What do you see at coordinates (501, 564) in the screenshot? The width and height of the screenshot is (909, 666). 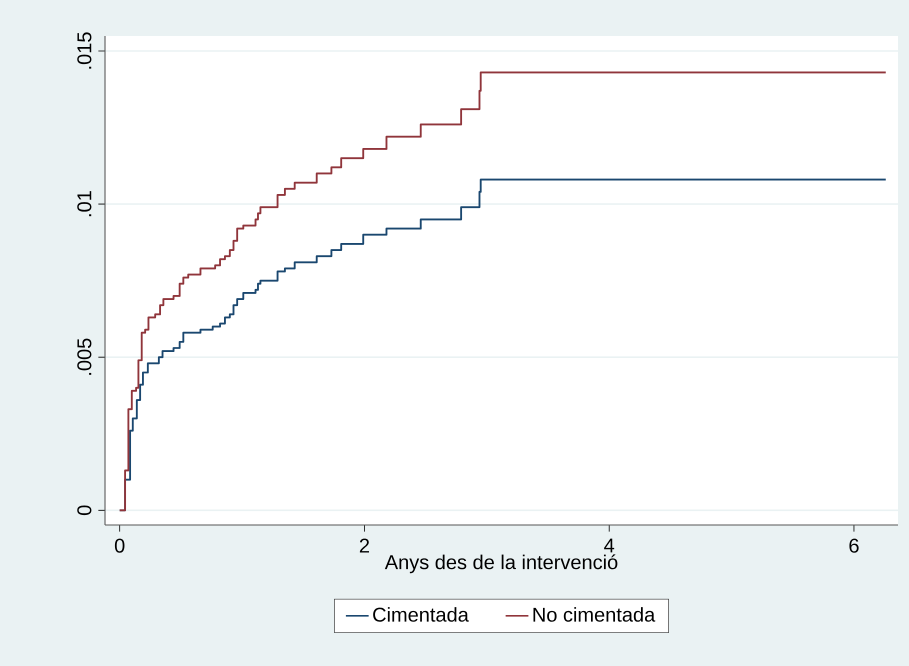 I see `x-axis-title: Anys des de la intervenció` at bounding box center [501, 564].